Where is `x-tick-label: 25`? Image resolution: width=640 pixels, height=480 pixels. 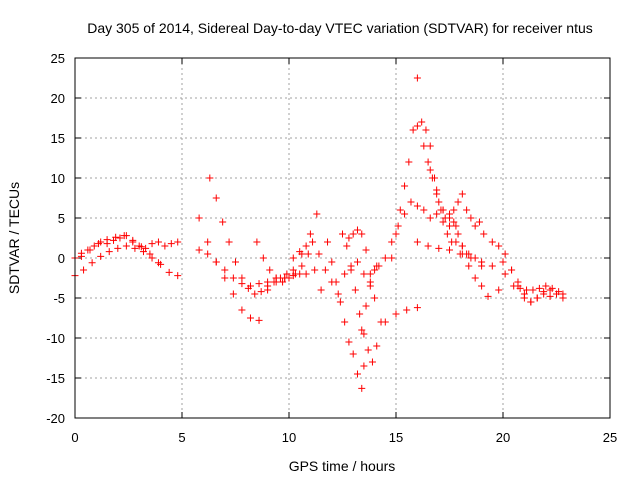
x-tick-label: 25 is located at coordinates (610, 437).